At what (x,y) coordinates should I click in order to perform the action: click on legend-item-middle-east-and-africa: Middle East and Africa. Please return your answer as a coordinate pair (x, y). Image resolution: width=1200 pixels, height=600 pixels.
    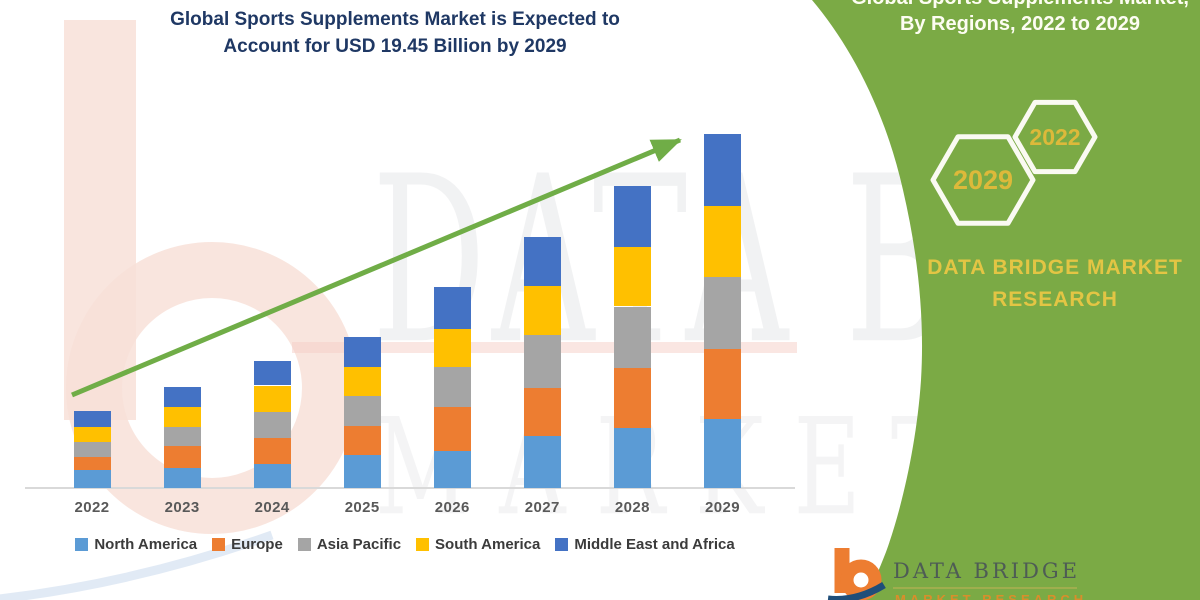
    Looking at the image, I should click on (645, 544).